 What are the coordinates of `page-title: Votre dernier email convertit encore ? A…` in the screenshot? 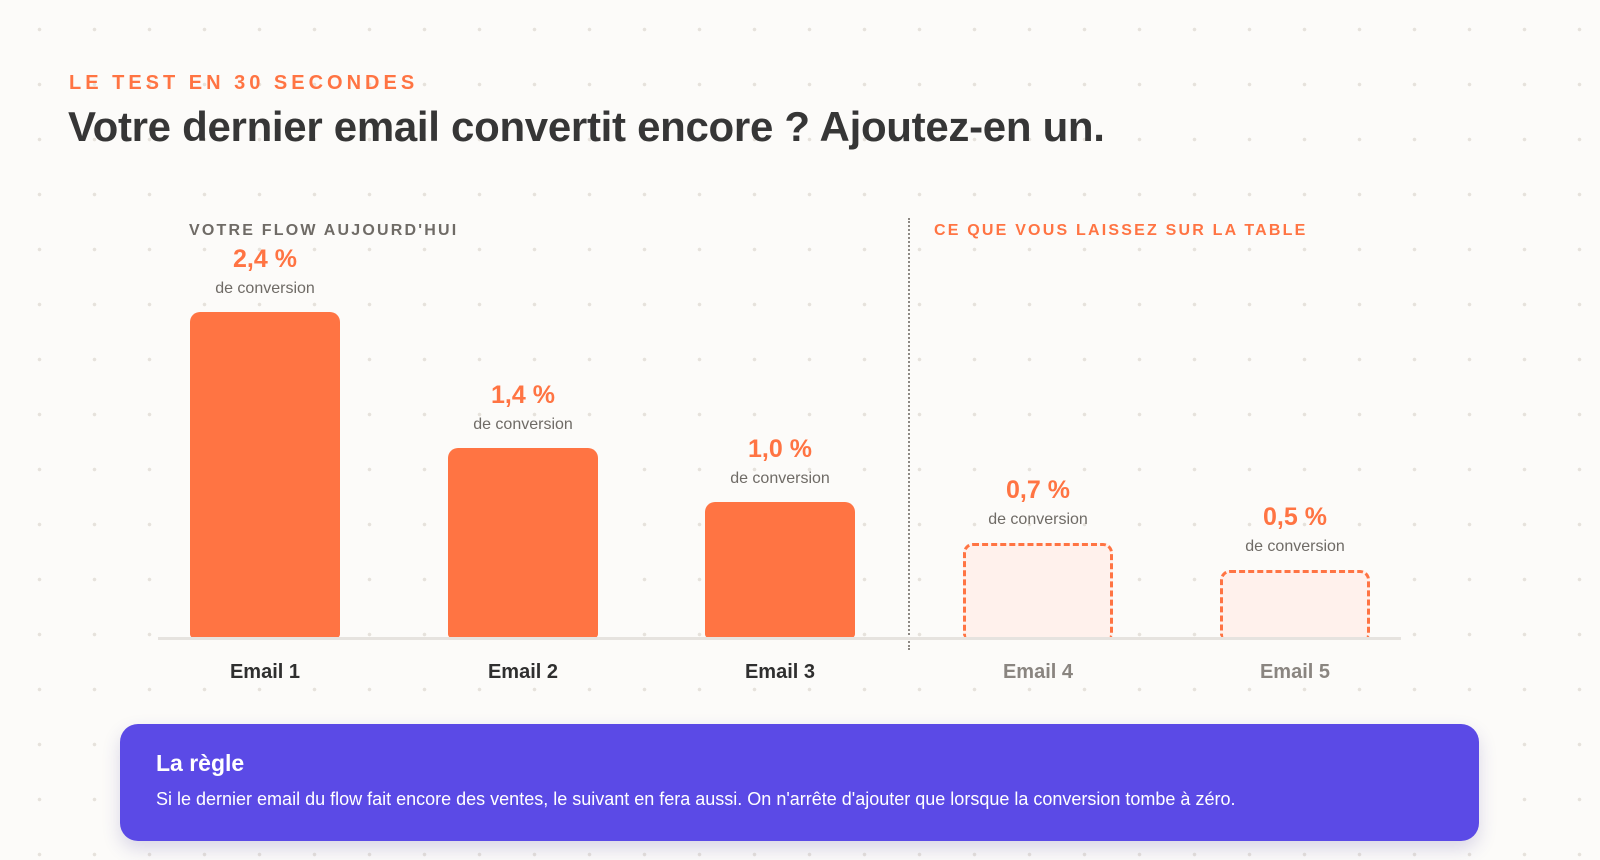 It's located at (586, 126).